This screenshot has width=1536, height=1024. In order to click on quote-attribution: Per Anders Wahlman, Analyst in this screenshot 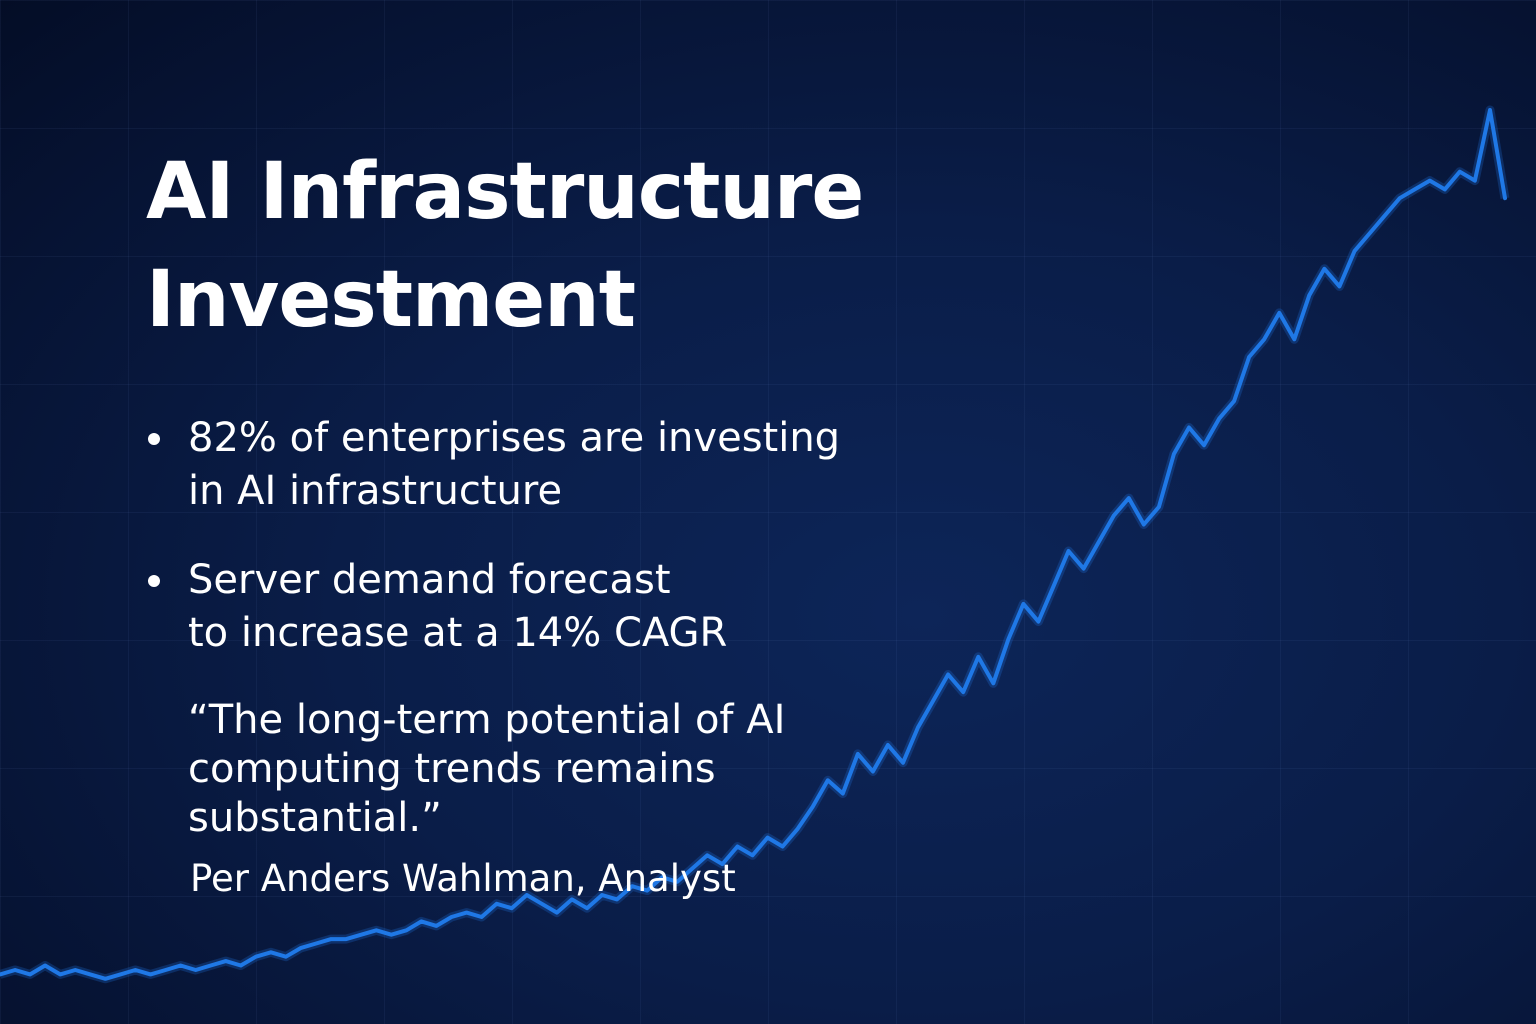, I will do `click(463, 878)`.